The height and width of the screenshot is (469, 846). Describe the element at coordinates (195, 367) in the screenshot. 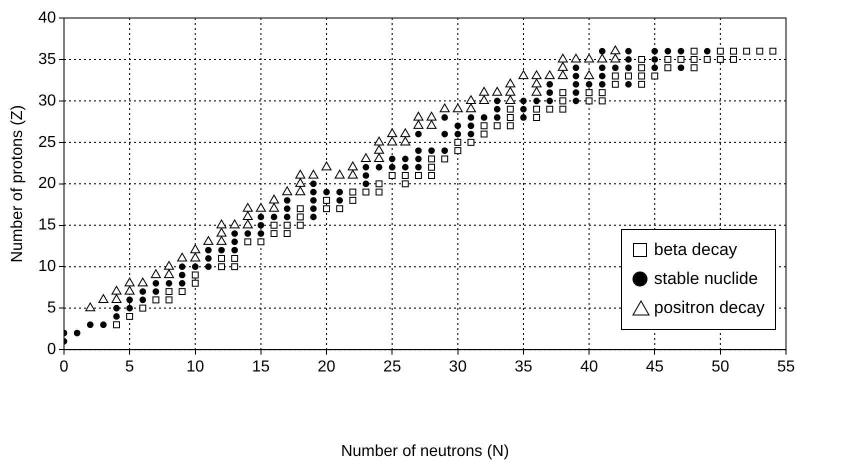

I see `x-tick-label: 10` at that location.